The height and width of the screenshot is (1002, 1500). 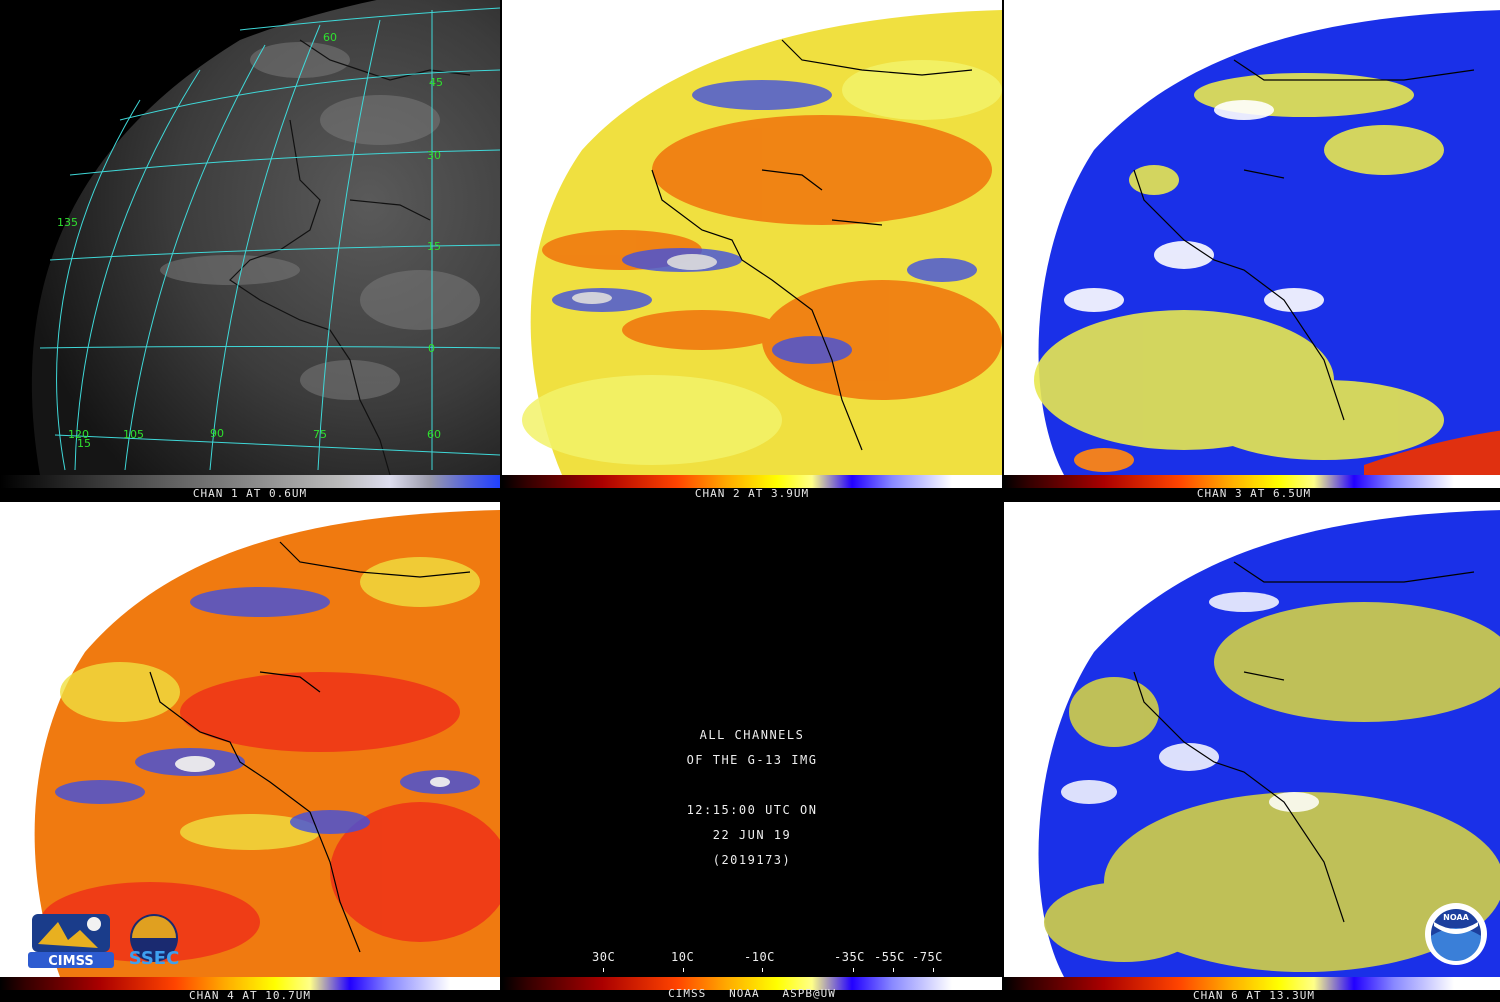 What do you see at coordinates (604, 957) in the screenshot?
I see `scale-label-30c: 30C` at bounding box center [604, 957].